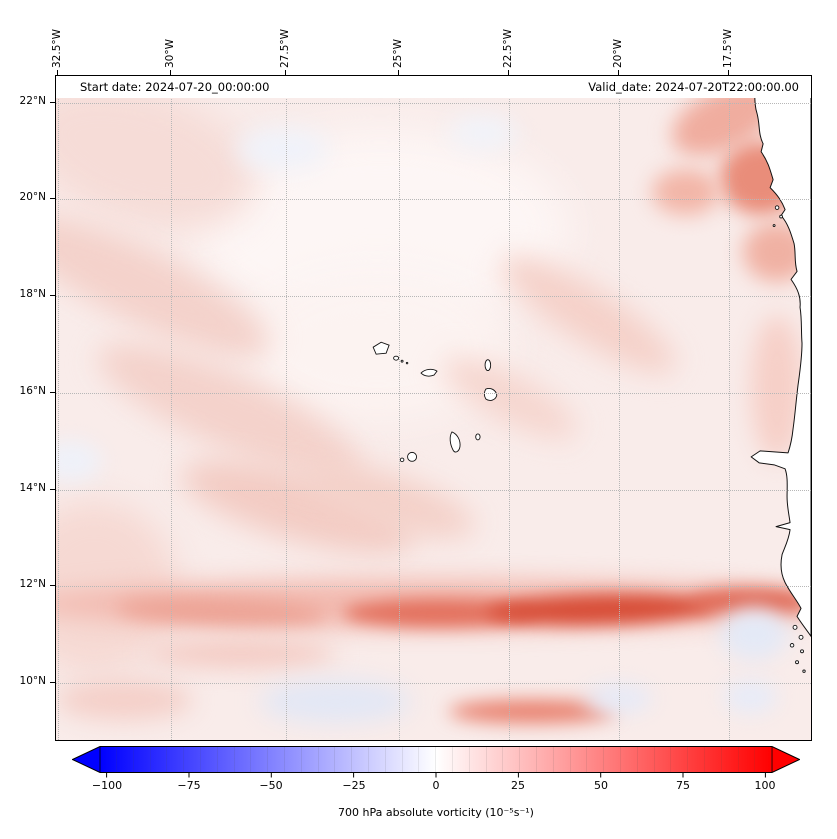 The width and height of the screenshot is (837, 839). Describe the element at coordinates (435, 402) in the screenshot. I see `cape-verde-islands` at that location.